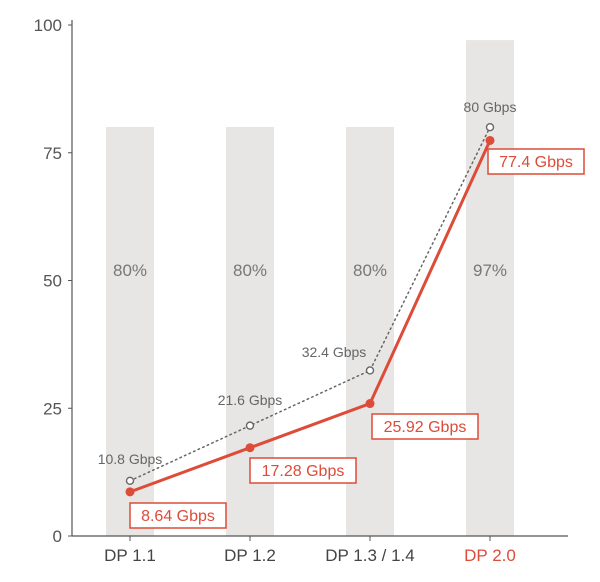 The image size is (600, 582). What do you see at coordinates (490, 107) in the screenshot?
I see `raw-rate-label: 80 Gbps` at bounding box center [490, 107].